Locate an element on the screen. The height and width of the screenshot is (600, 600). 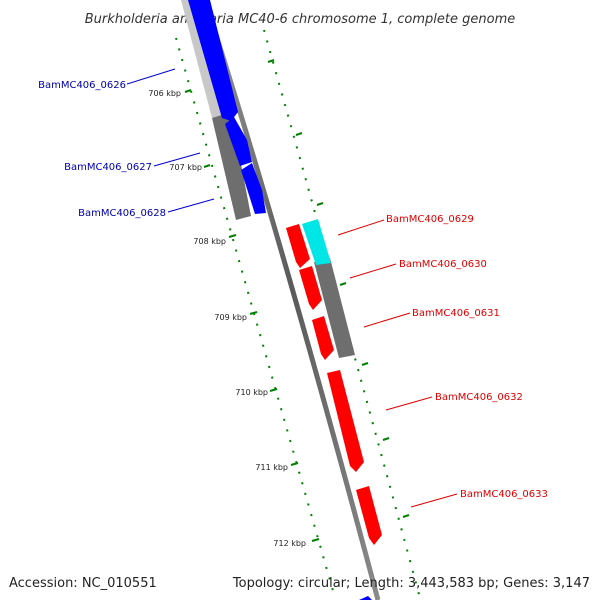
forward-track-dark is located at coordinates (231, 166).